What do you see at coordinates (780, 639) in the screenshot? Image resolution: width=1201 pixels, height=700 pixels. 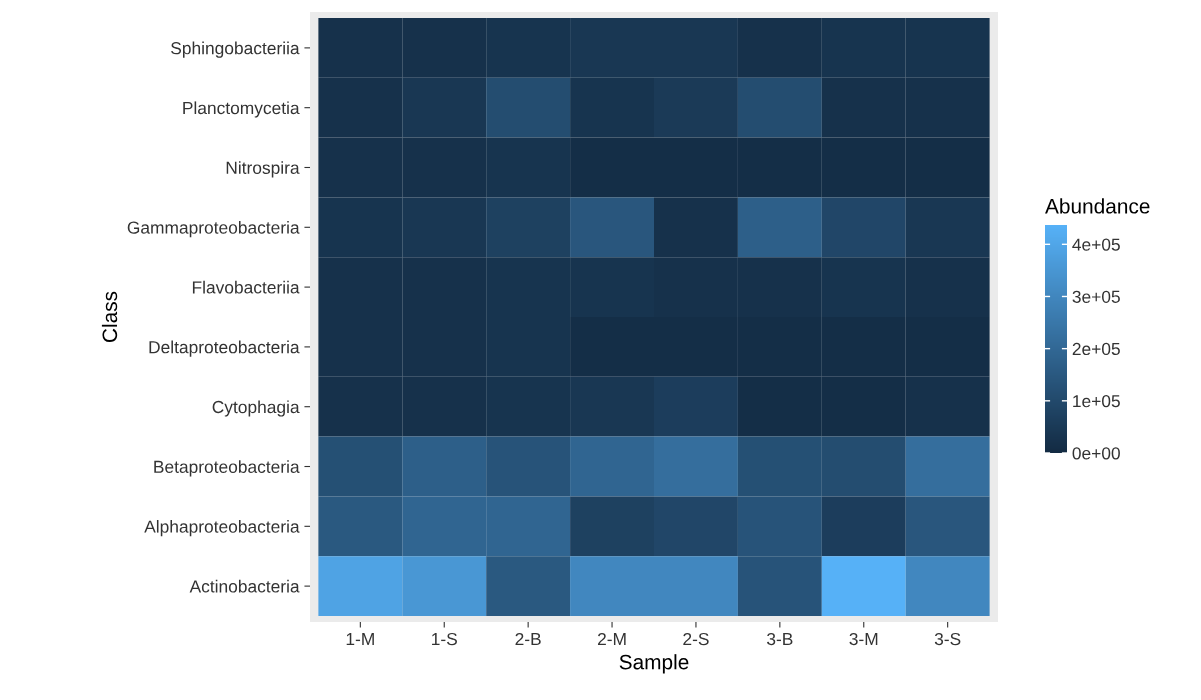 I see `x-tick-label: 3-B` at bounding box center [780, 639].